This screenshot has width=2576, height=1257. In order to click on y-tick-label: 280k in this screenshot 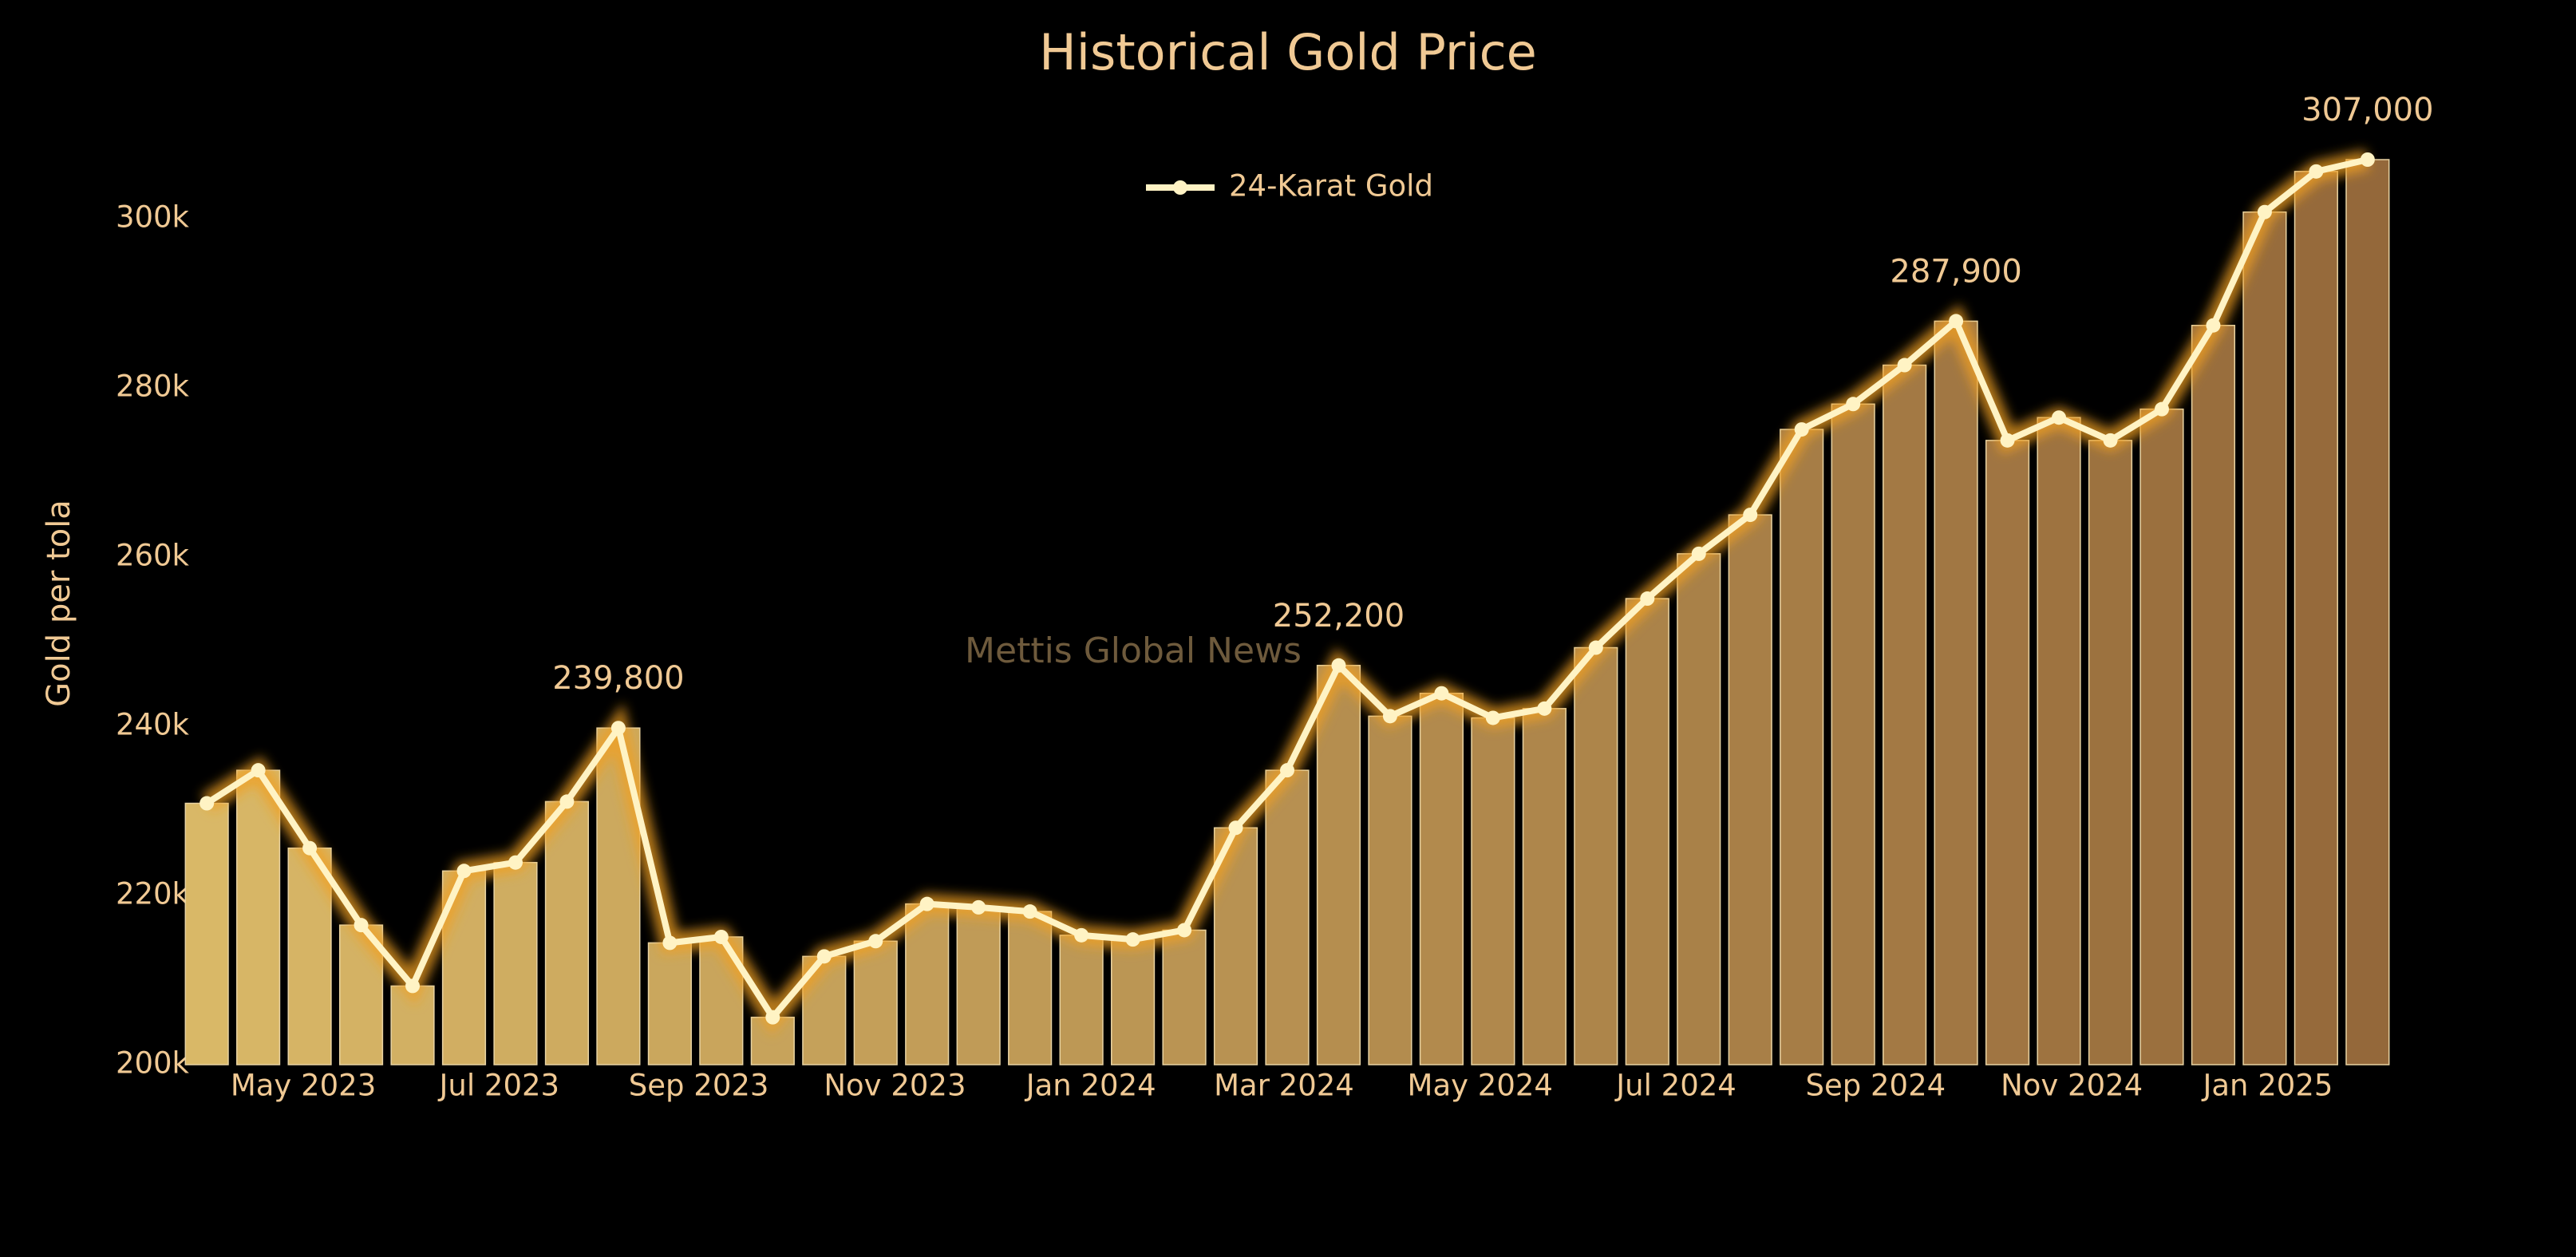, I will do `click(153, 387)`.